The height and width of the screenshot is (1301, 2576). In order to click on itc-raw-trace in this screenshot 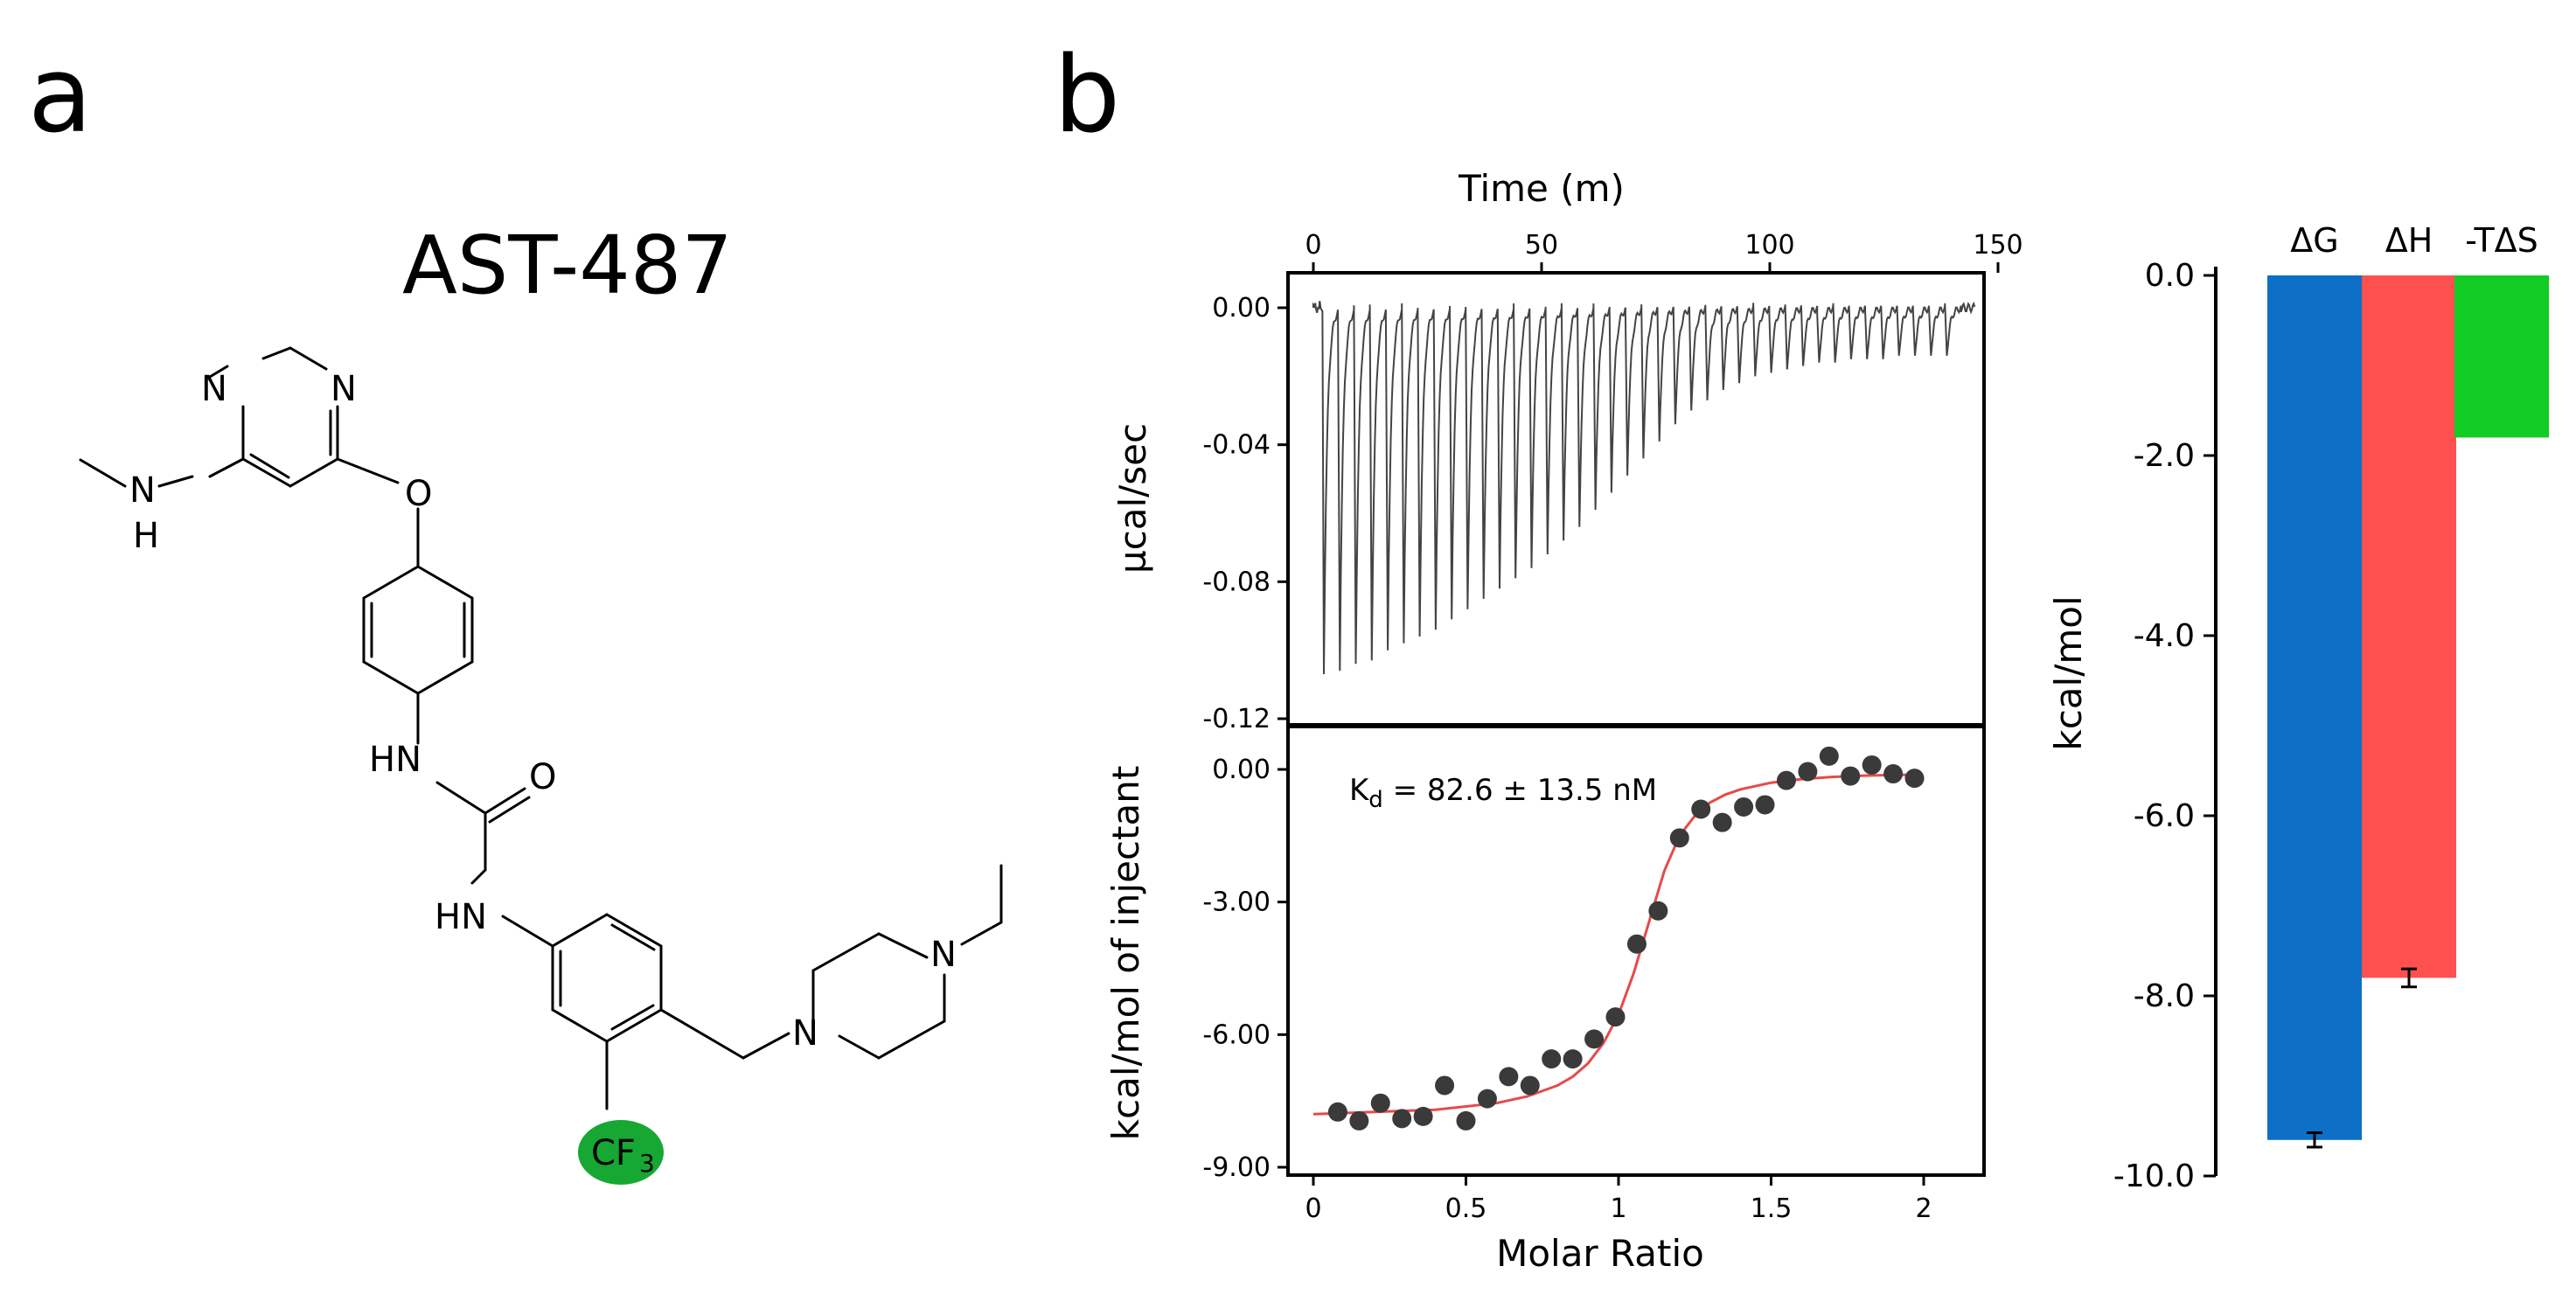, I will do `click(1644, 488)`.